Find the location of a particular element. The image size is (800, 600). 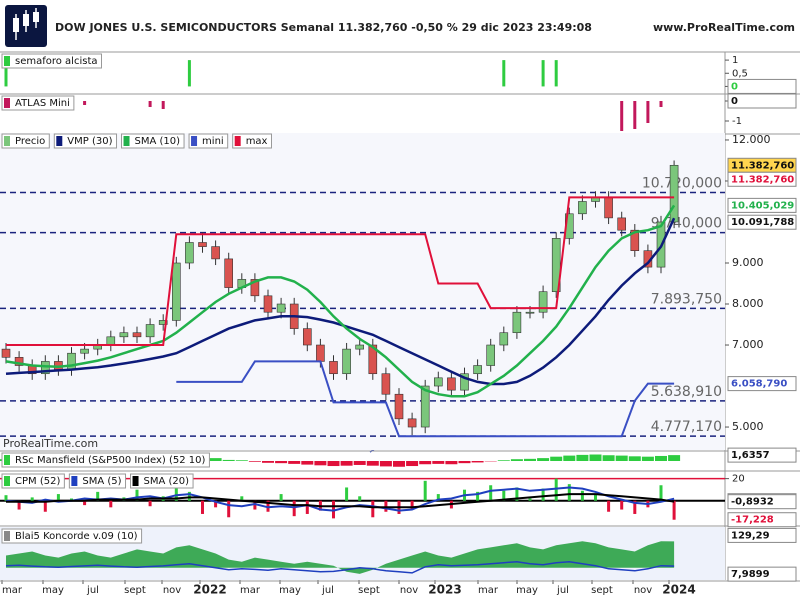

last-value: 11.382,760 is located at coordinates (762, 165).